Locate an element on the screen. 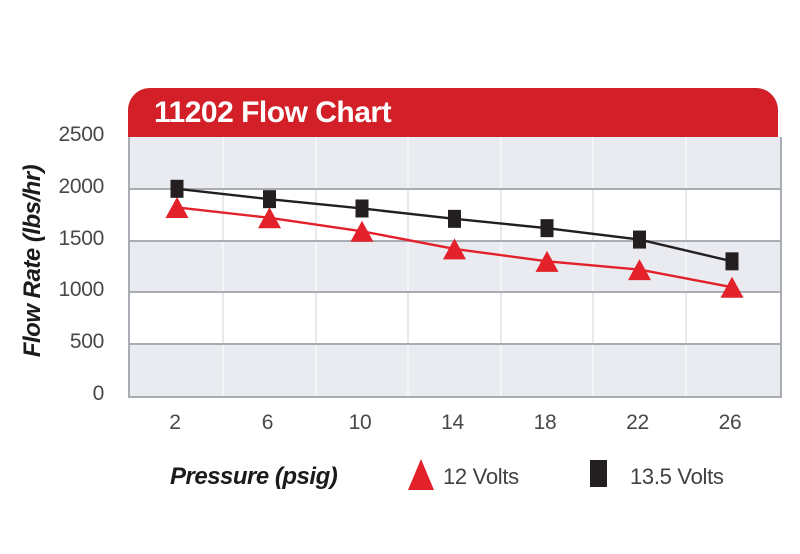 This screenshot has width=800, height=554. x-tick-label: 18 is located at coordinates (545, 422).